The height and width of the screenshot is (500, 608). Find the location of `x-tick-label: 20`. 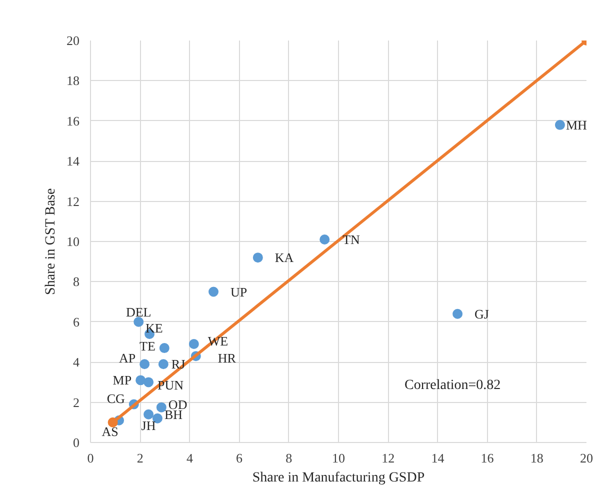

x-tick-label: 20 is located at coordinates (586, 458).